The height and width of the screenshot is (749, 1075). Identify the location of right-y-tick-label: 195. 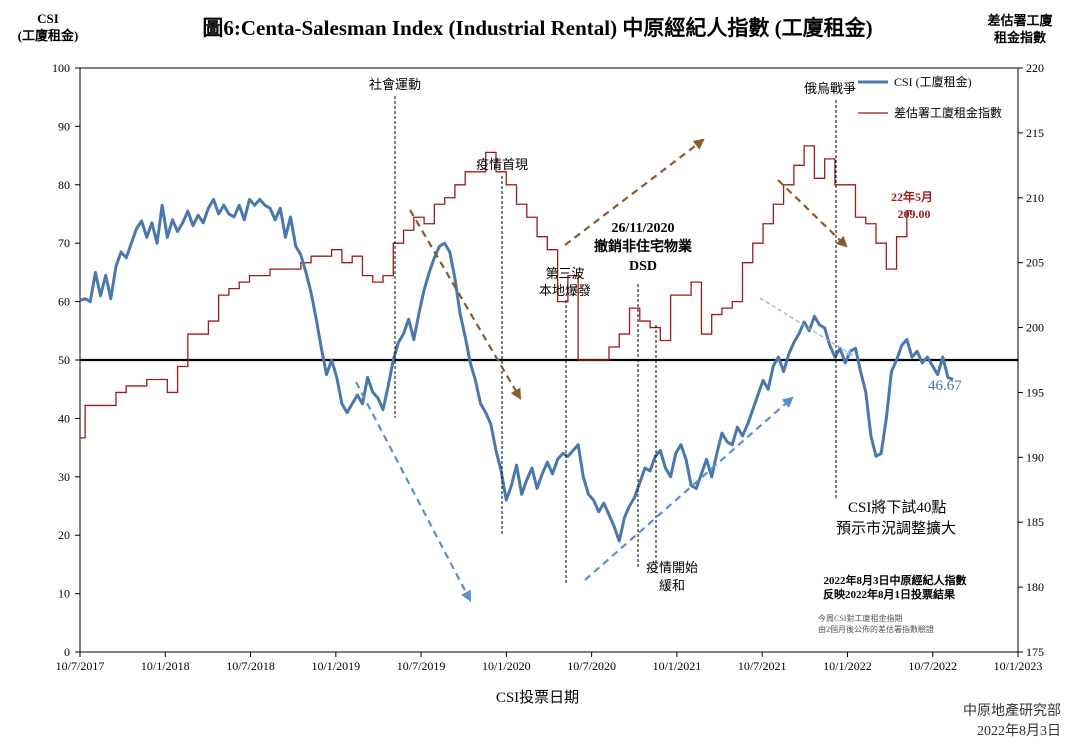
(1035, 392).